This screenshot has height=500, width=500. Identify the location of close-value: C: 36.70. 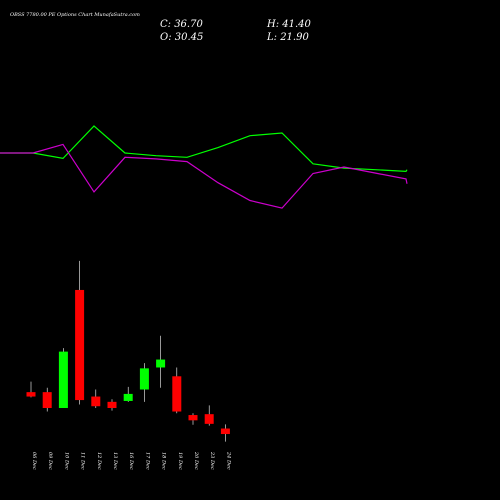
(181, 24).